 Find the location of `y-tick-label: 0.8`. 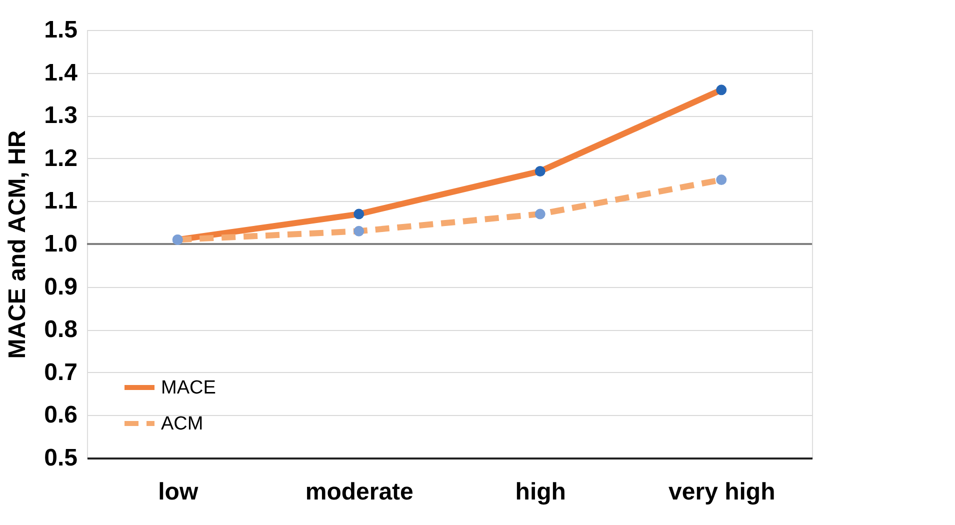

y-tick-label: 0.8 is located at coordinates (61, 330).